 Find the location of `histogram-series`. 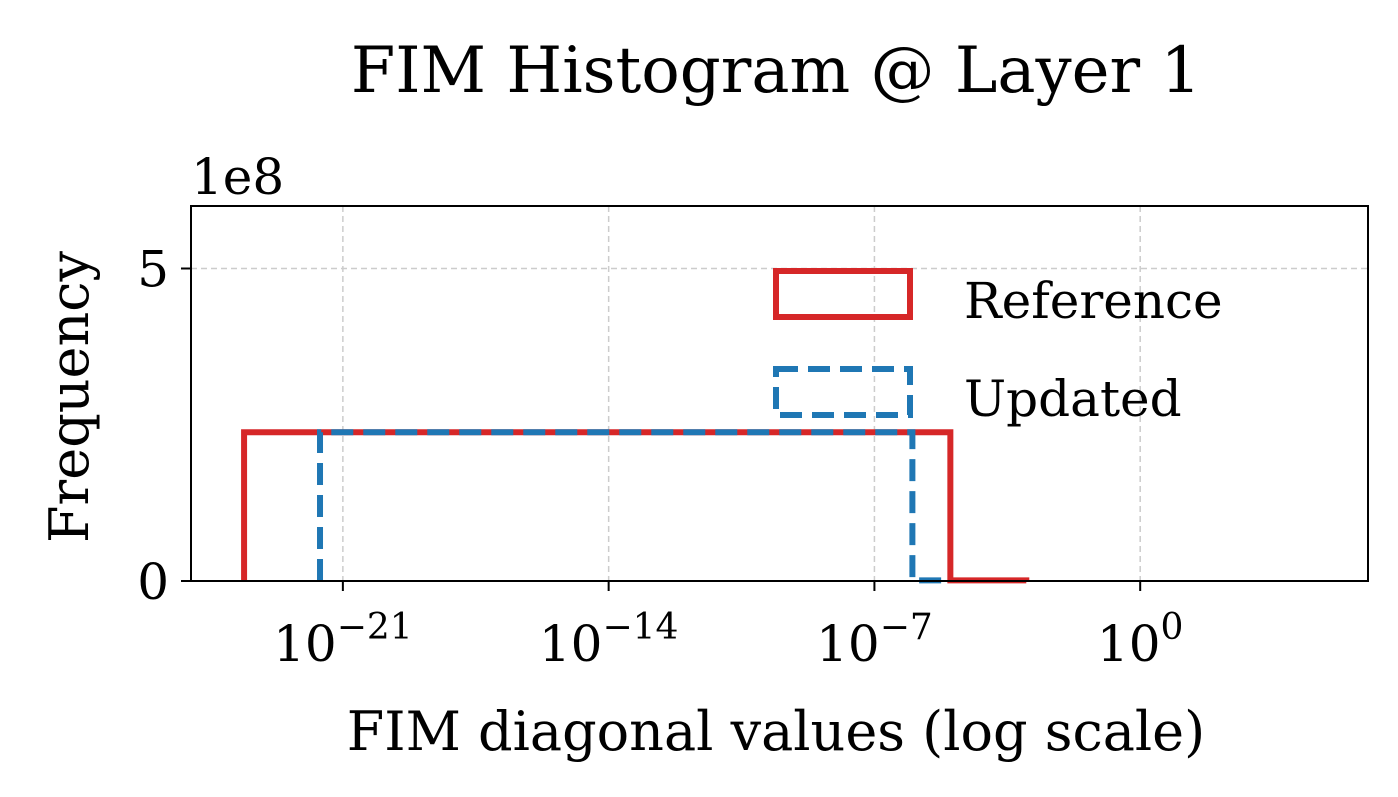

histogram-series is located at coordinates (635, 506).